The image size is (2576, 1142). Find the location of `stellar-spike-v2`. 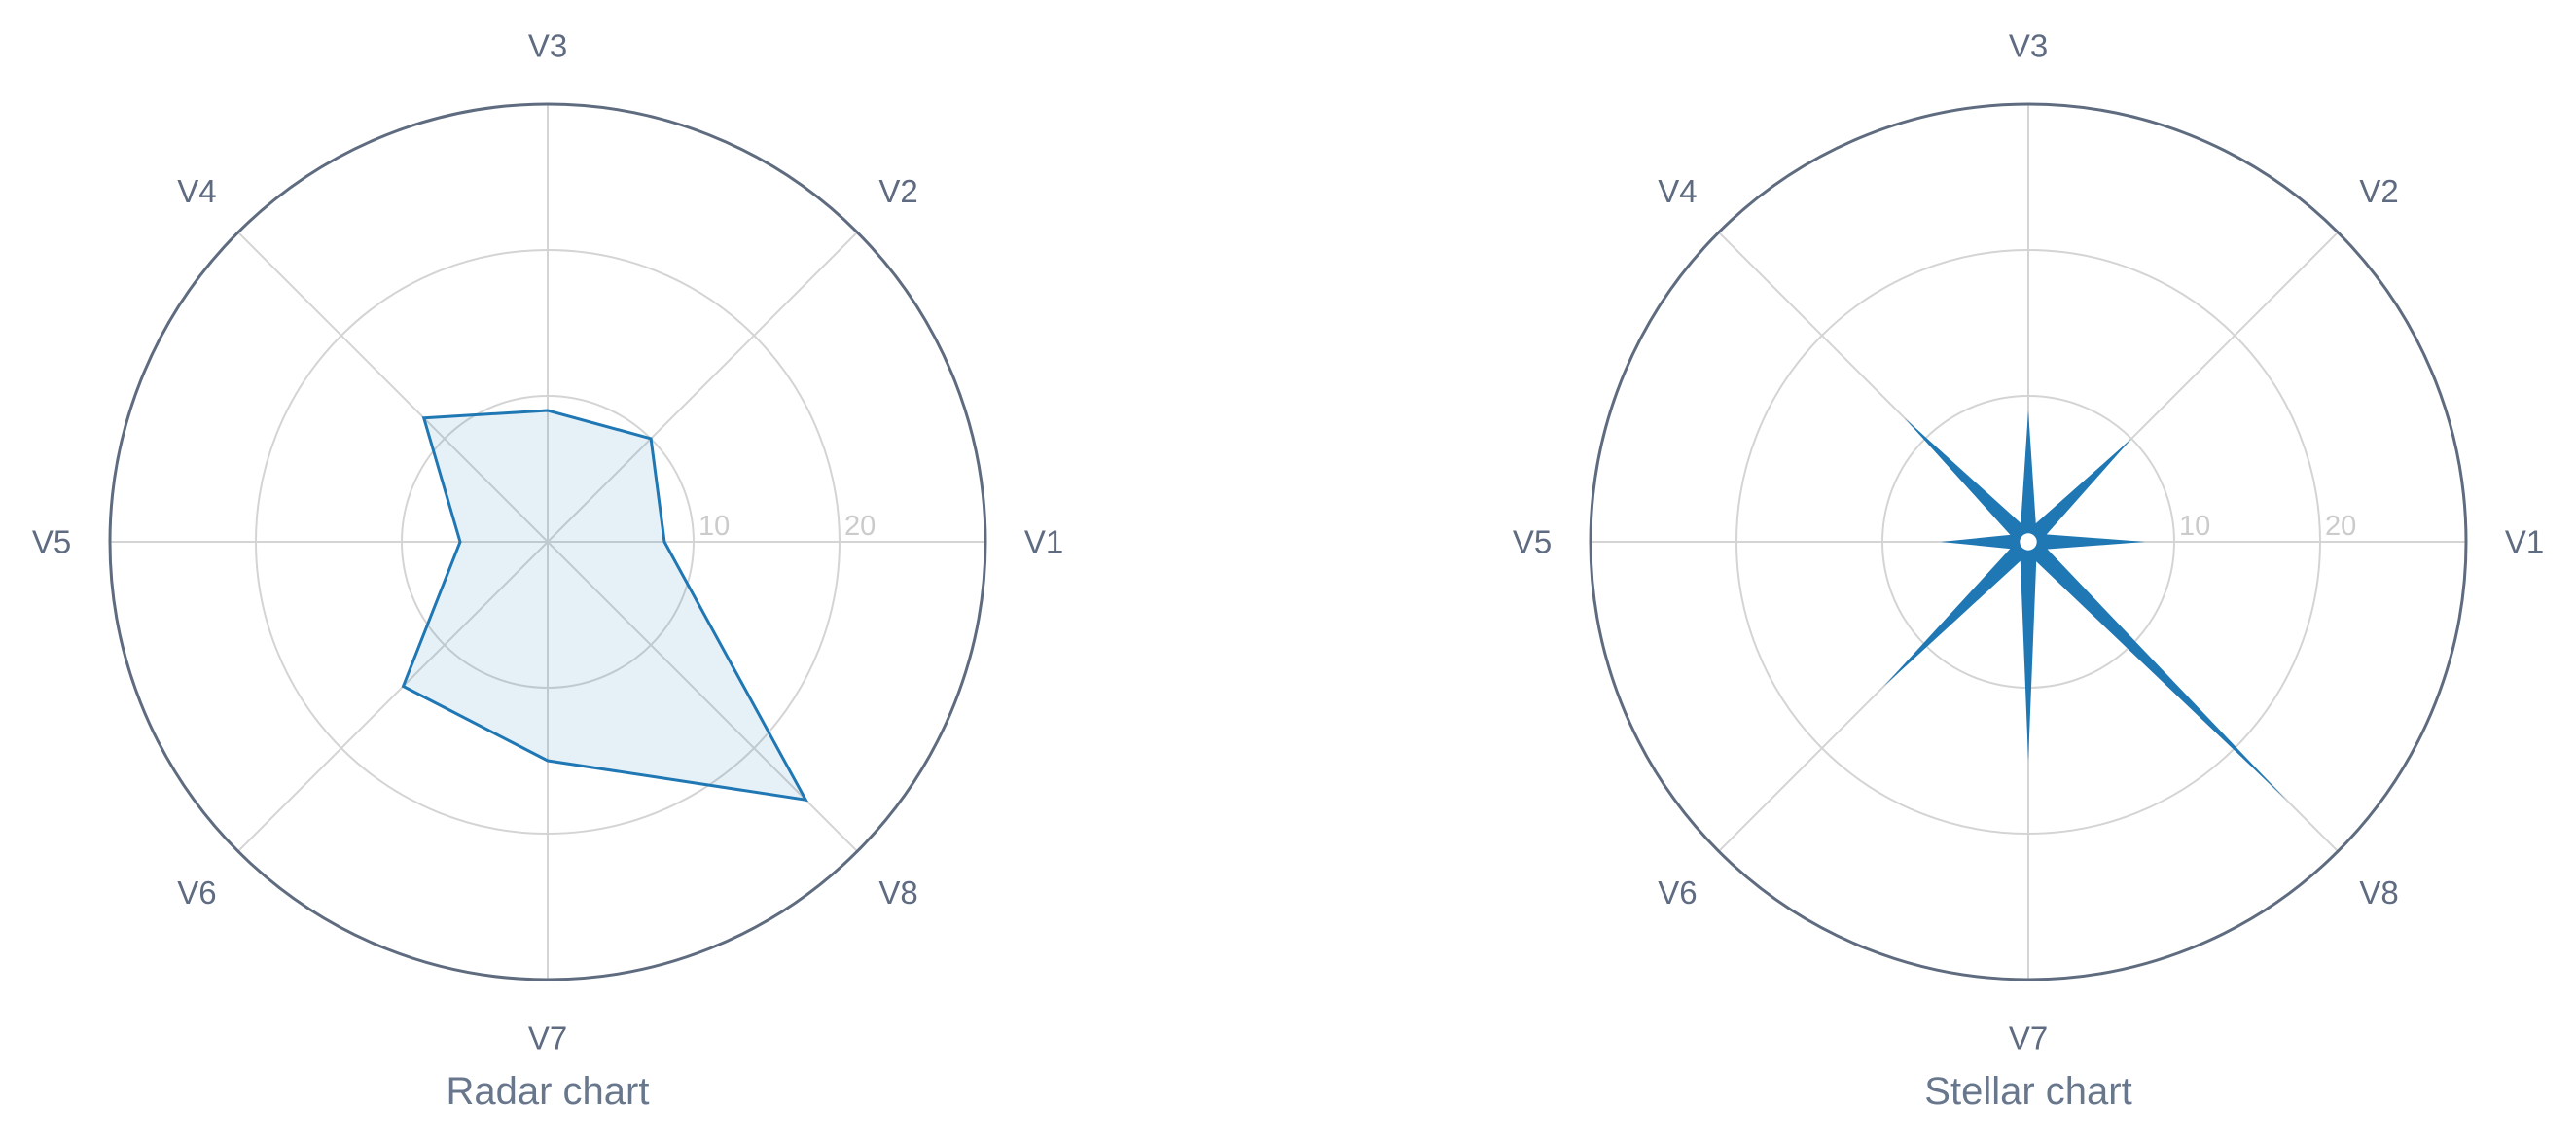

stellar-spike-v2 is located at coordinates (2076, 493).